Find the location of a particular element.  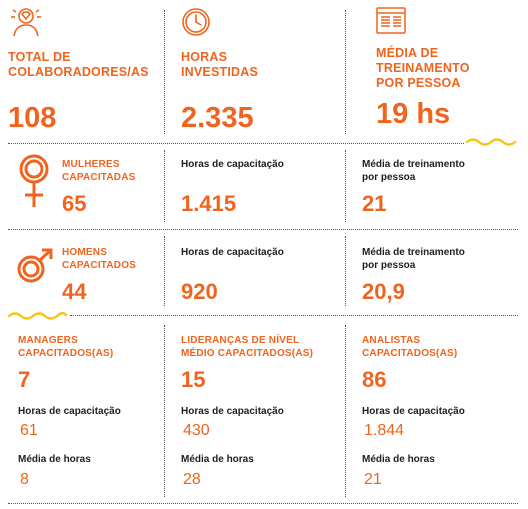

men-hours-label: Horas de capacitação is located at coordinates (232, 252).